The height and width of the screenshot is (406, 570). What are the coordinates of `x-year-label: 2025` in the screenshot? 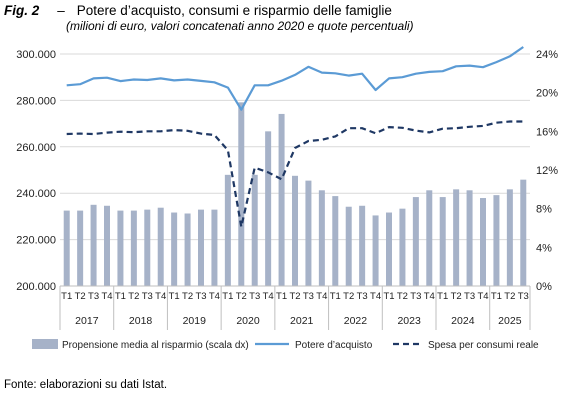 It's located at (510, 321).